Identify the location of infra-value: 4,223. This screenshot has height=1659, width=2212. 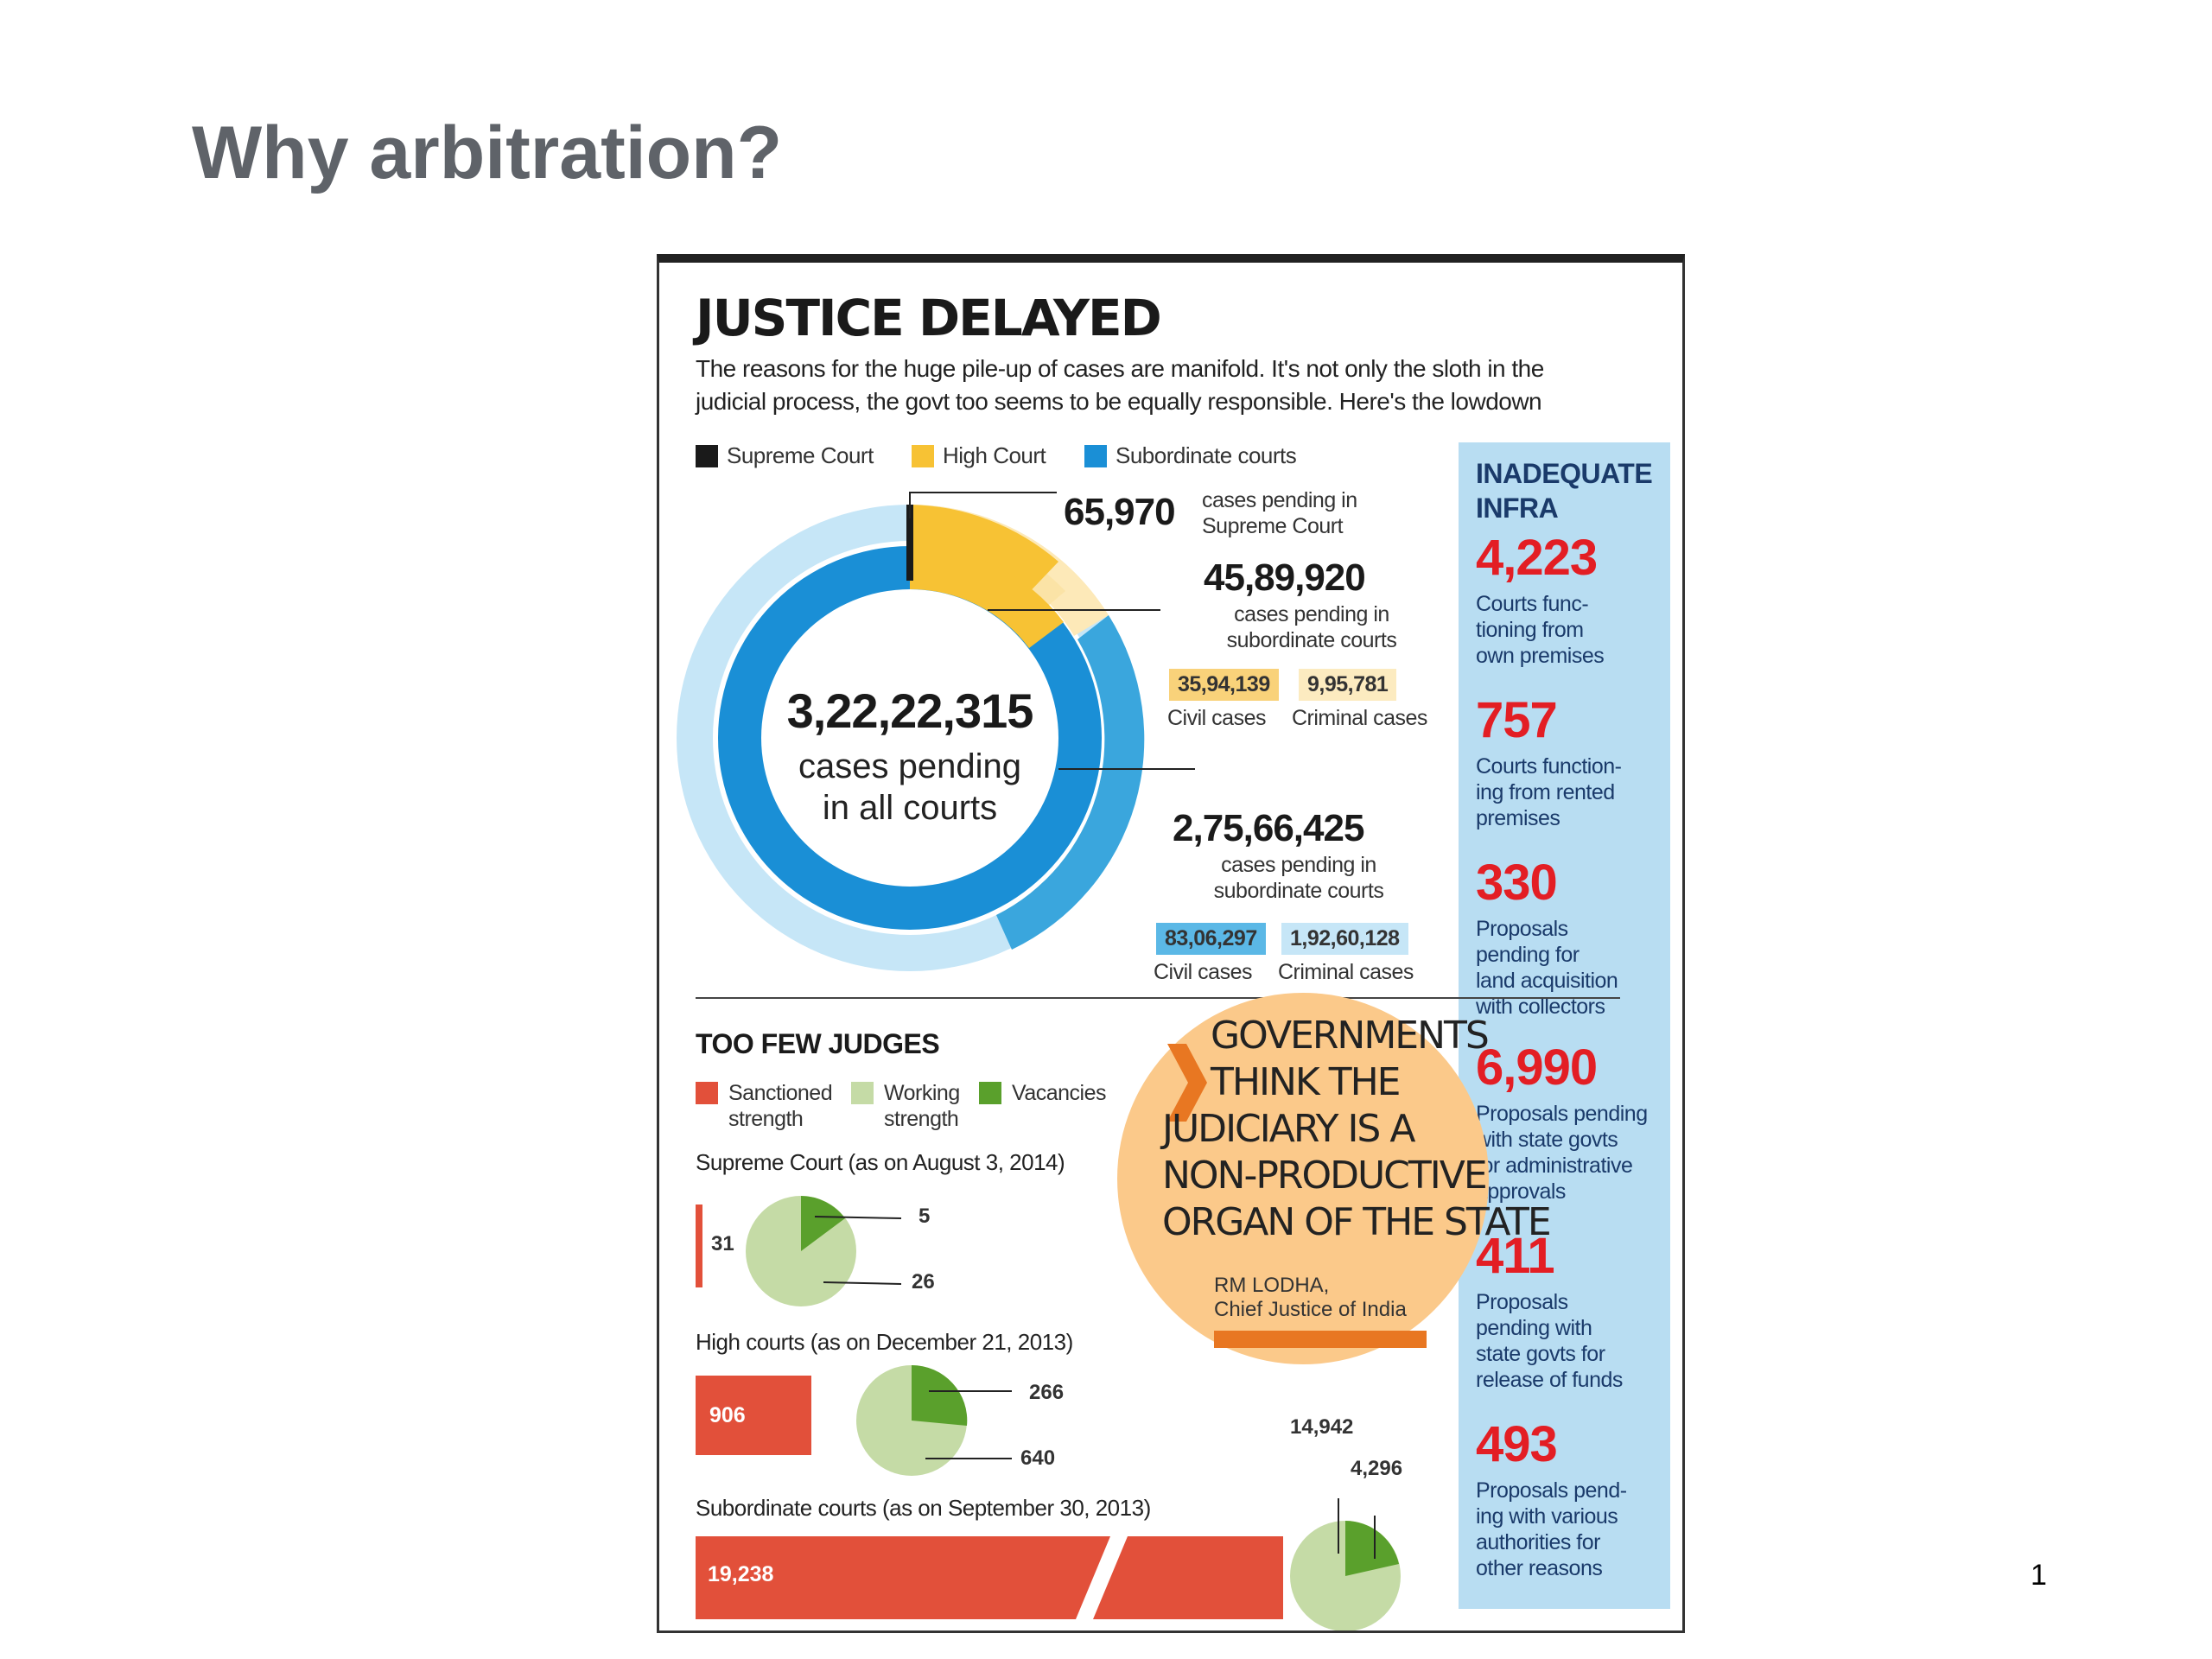
(1537, 558).